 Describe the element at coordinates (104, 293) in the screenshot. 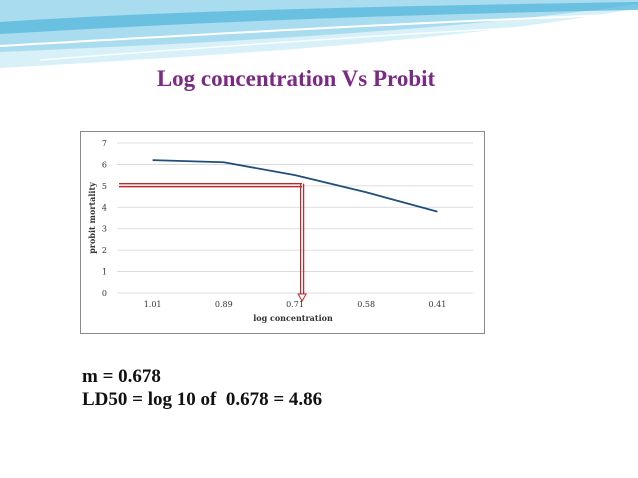

I see `y-tick-0: 0` at that location.